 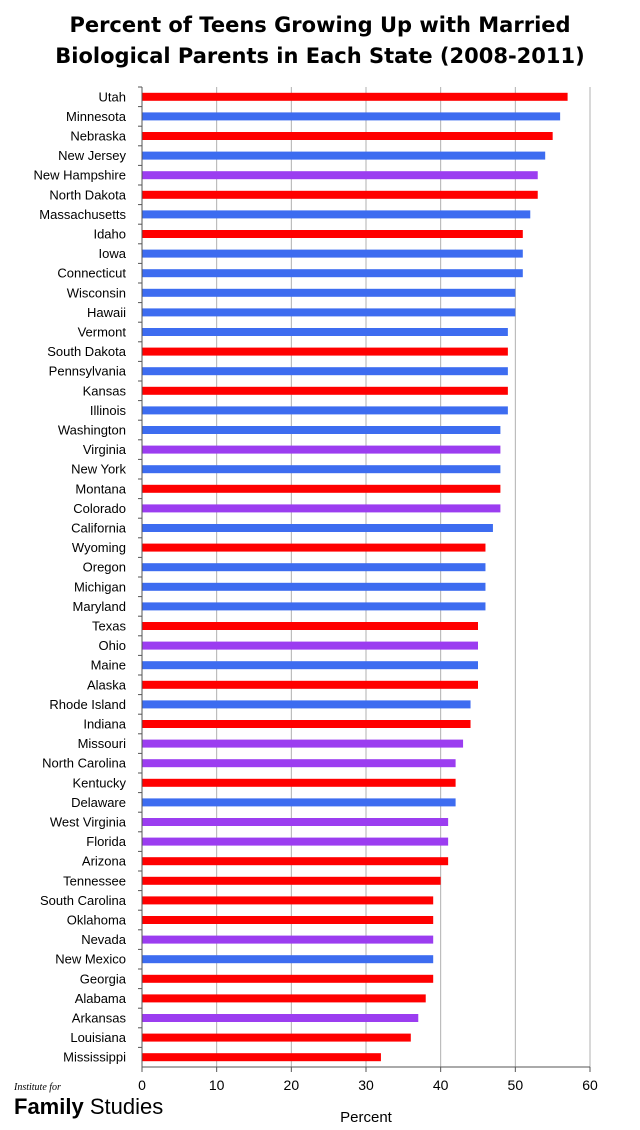 I want to click on x-tick-label-0: 0, so click(x=142, y=1085).